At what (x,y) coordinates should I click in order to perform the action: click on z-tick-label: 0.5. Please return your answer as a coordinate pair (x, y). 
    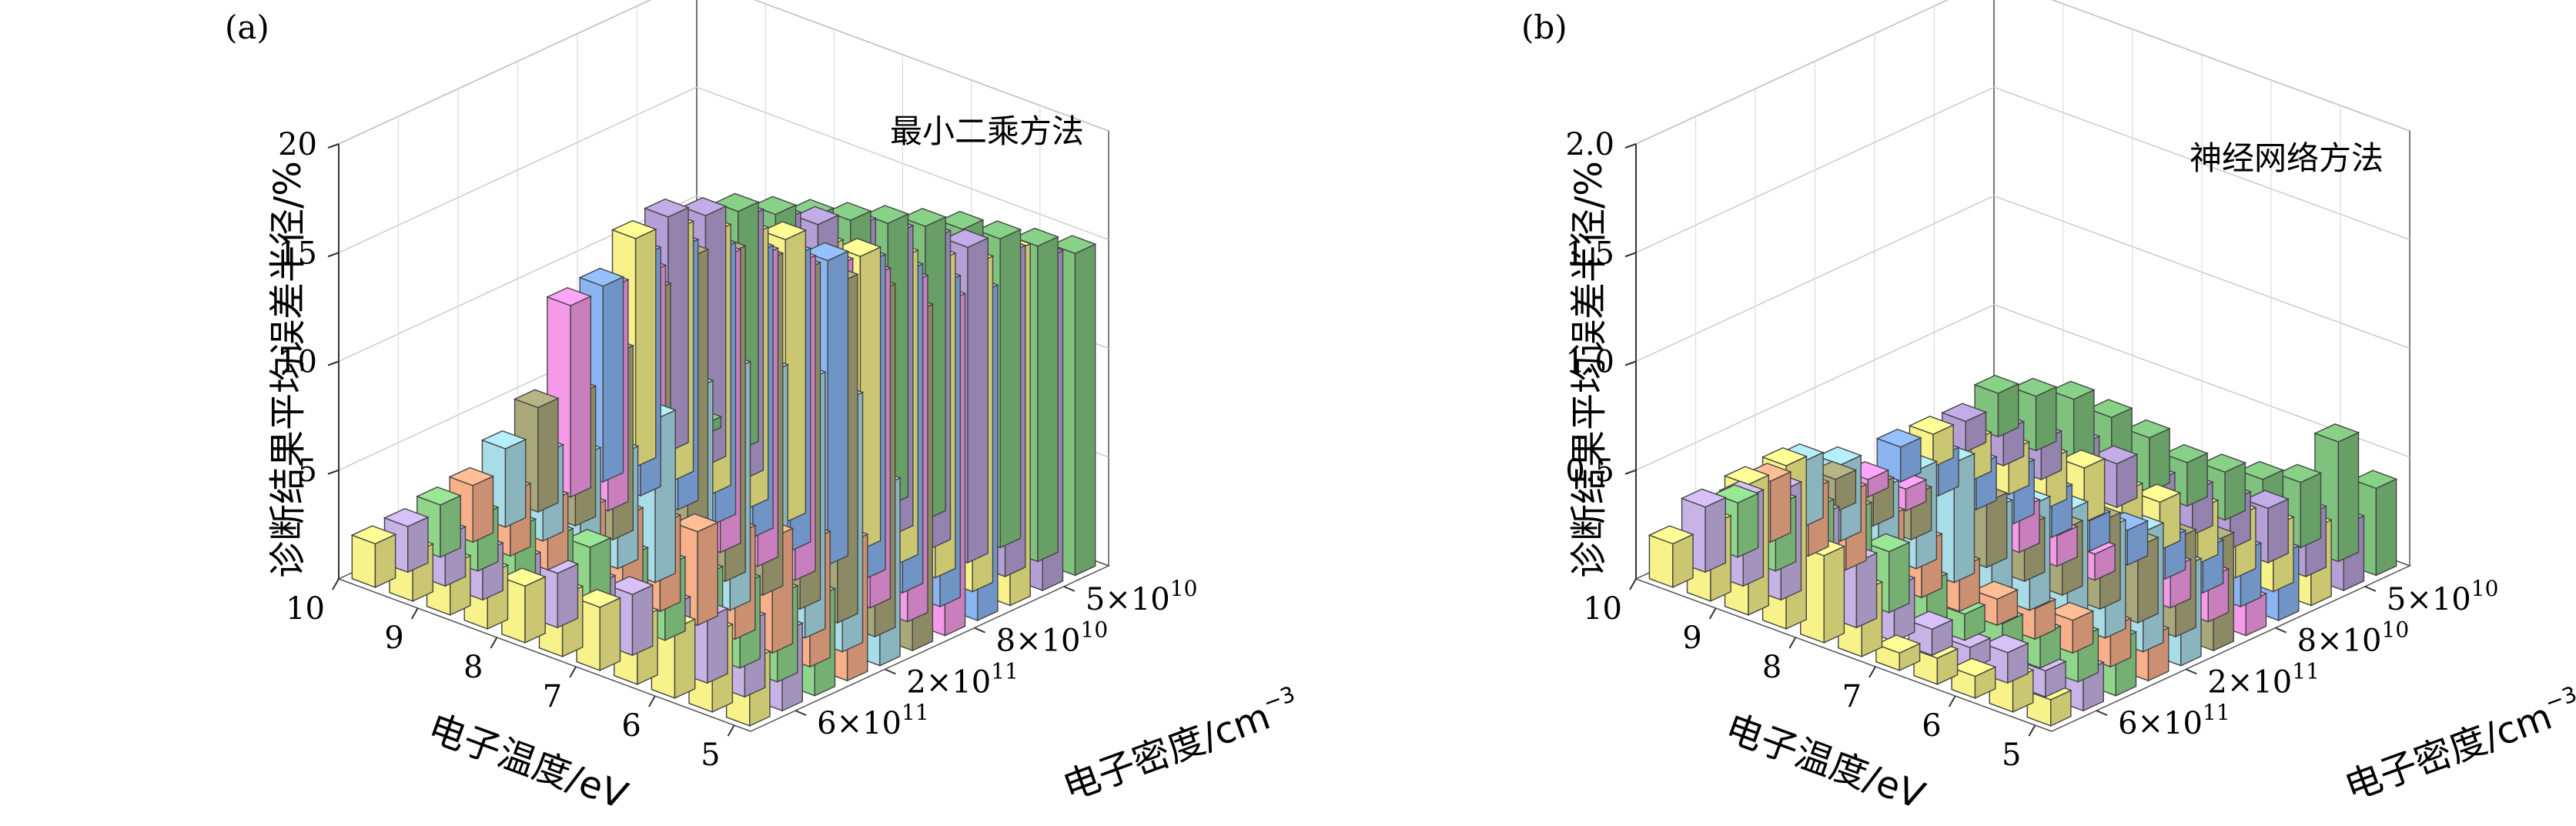
    Looking at the image, I should click on (1590, 471).